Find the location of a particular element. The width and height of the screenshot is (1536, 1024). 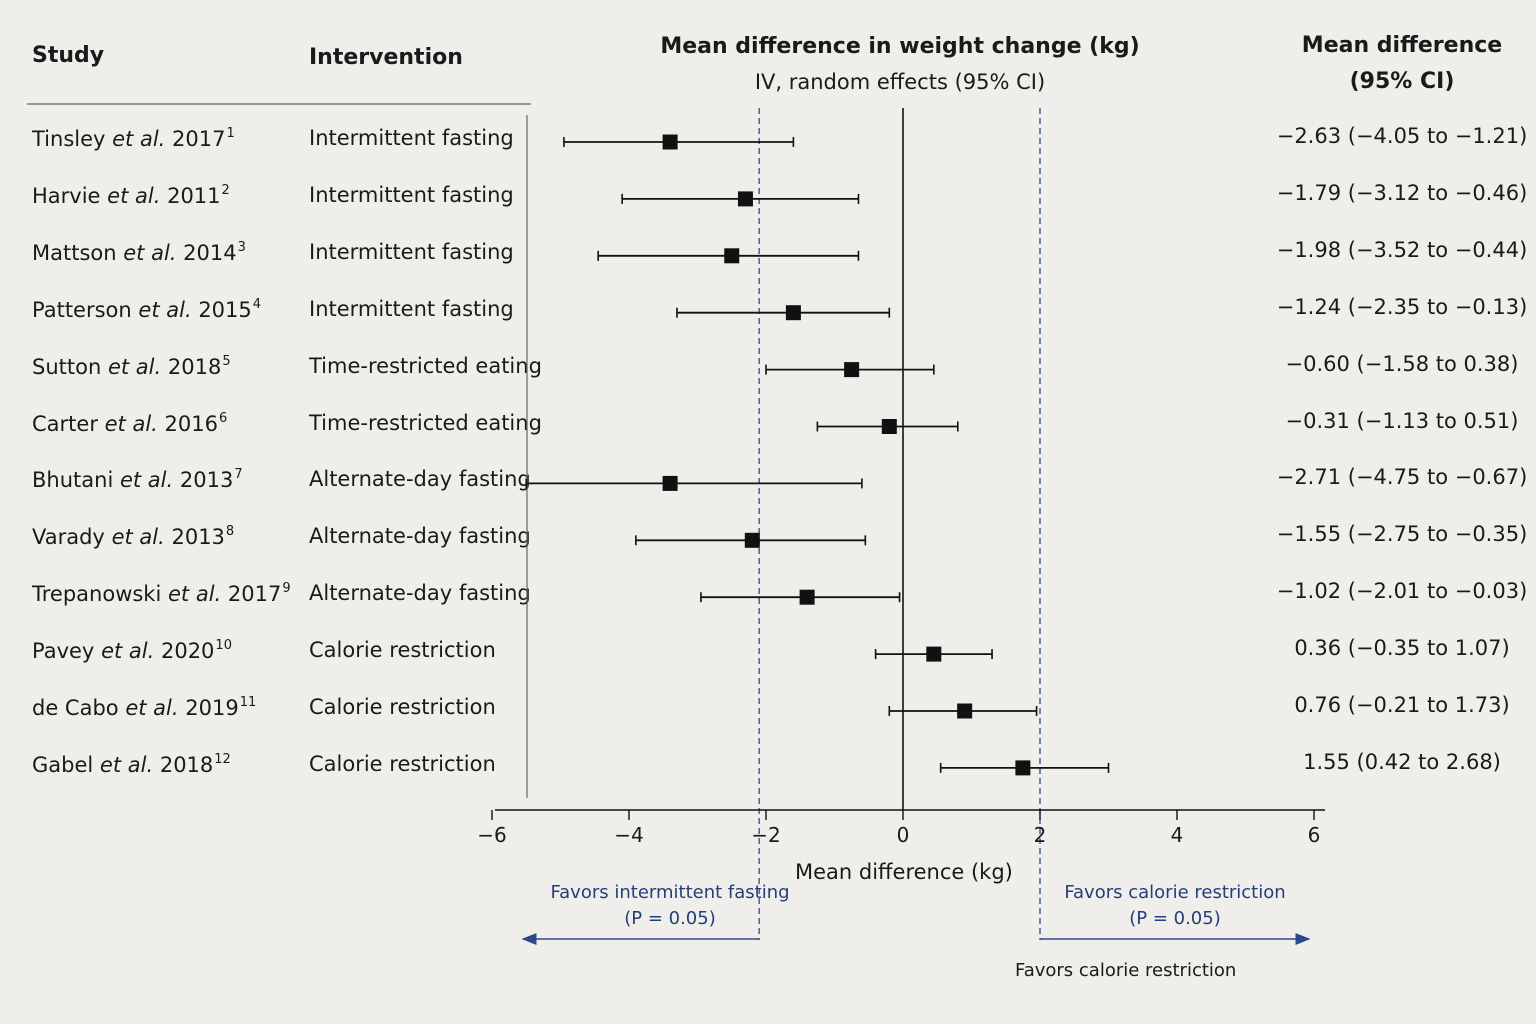

x-tick-label: 0 is located at coordinates (903, 835).